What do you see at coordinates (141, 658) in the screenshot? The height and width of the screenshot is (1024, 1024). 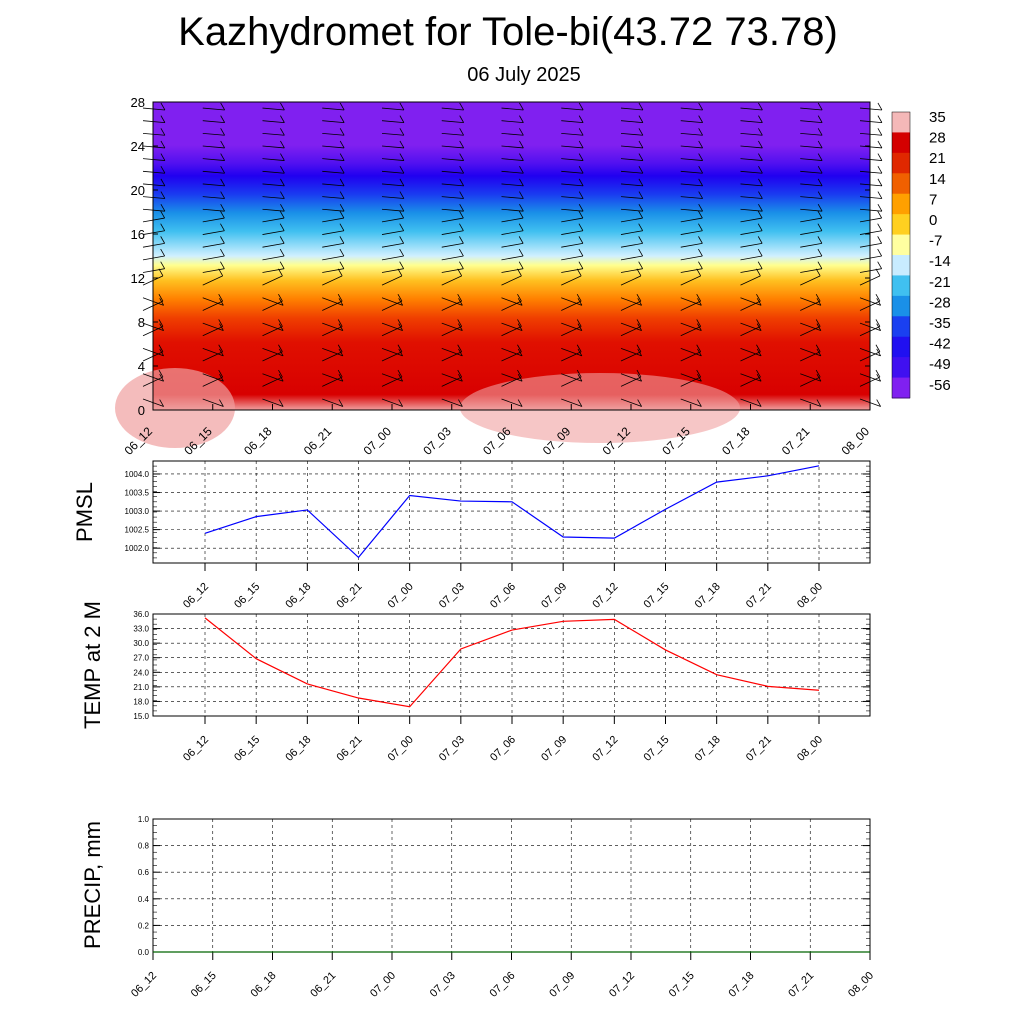 I see `y-tick-label: 27.0` at bounding box center [141, 658].